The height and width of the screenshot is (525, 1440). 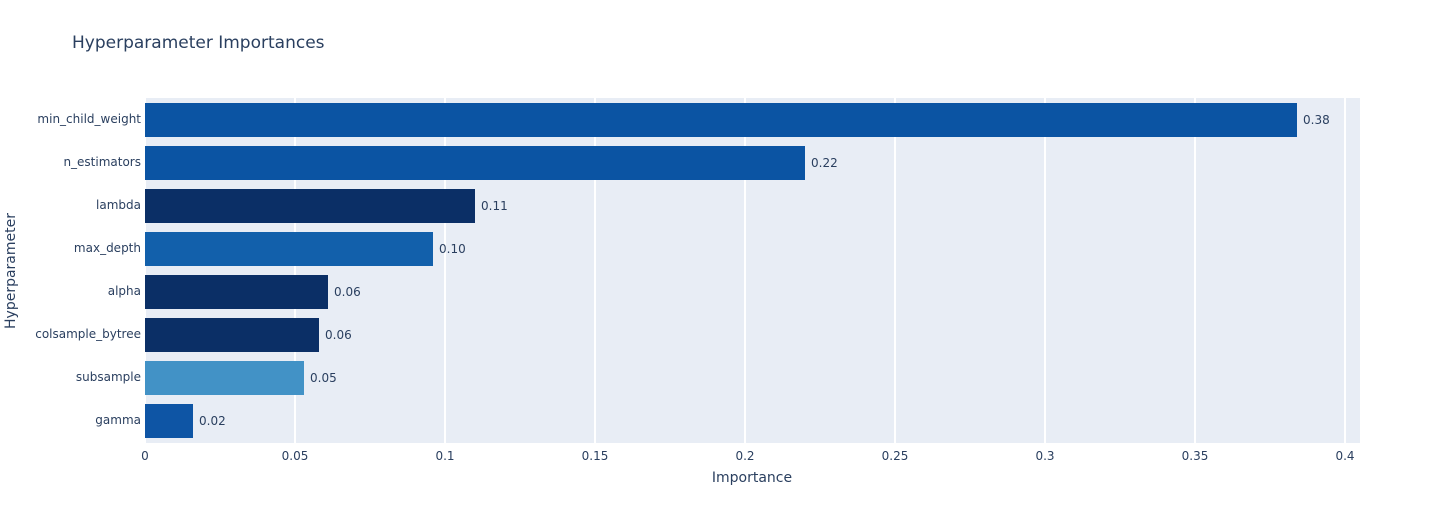 What do you see at coordinates (89, 118) in the screenshot?
I see `y-tick-min_child_weight: min_child_weight` at bounding box center [89, 118].